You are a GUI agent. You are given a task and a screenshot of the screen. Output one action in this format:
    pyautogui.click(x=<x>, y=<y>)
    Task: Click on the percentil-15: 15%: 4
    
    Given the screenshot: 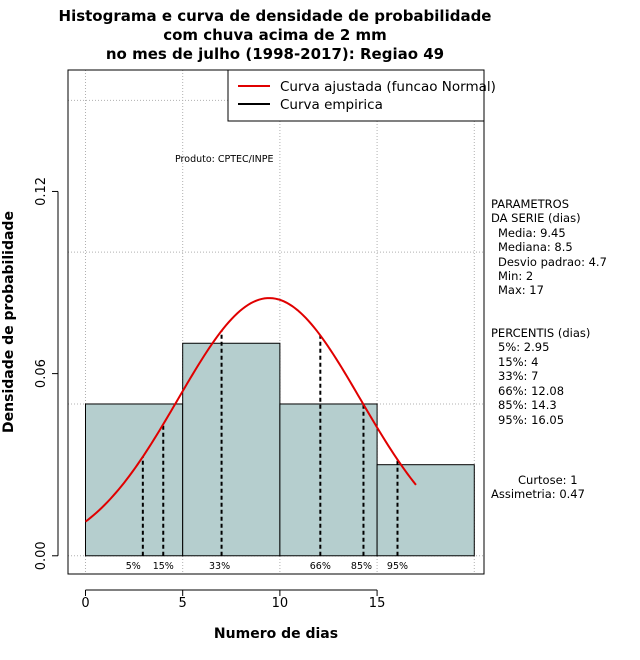 What is the action you would take?
    pyautogui.click(x=518, y=362)
    